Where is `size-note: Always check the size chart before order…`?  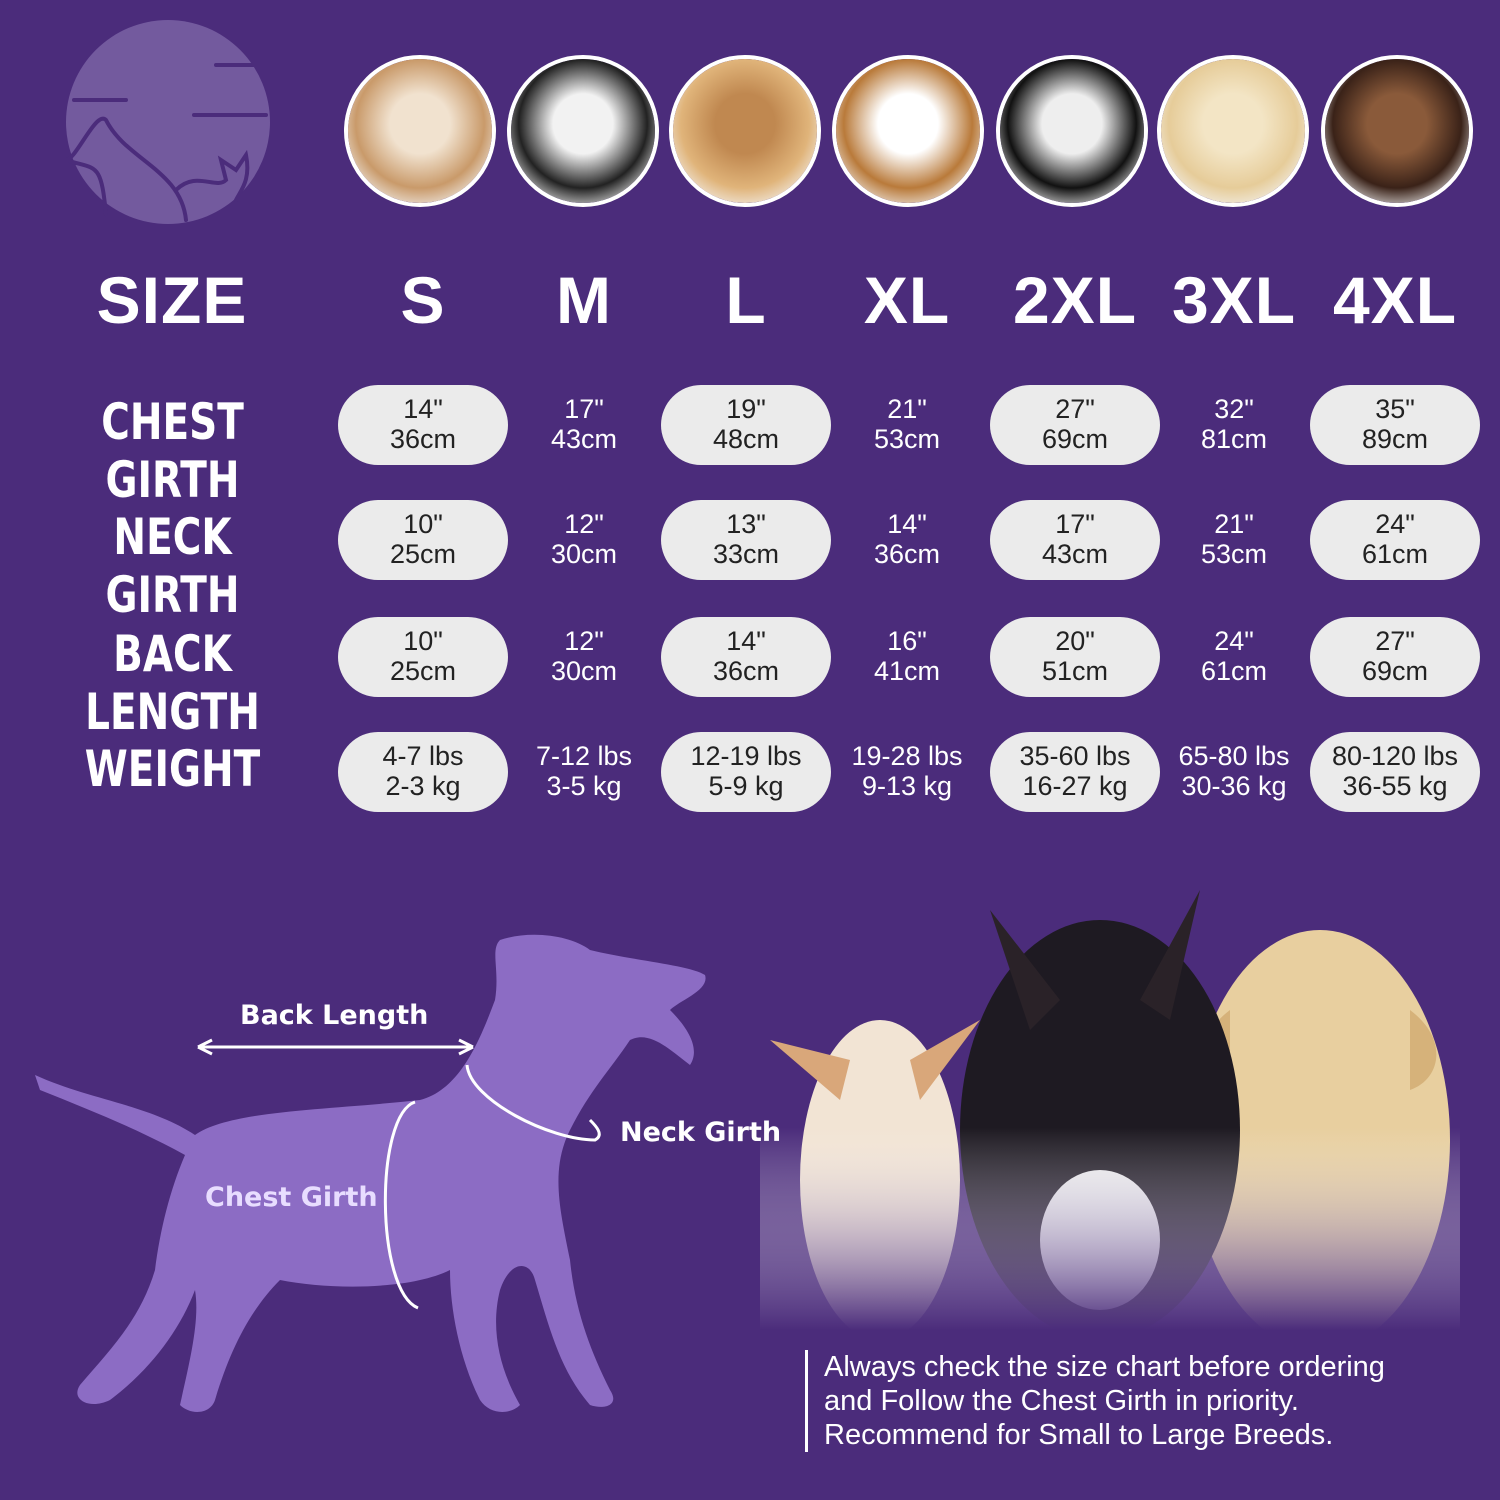 size-note: Always check the size chart before order… is located at coordinates (1095, 1401).